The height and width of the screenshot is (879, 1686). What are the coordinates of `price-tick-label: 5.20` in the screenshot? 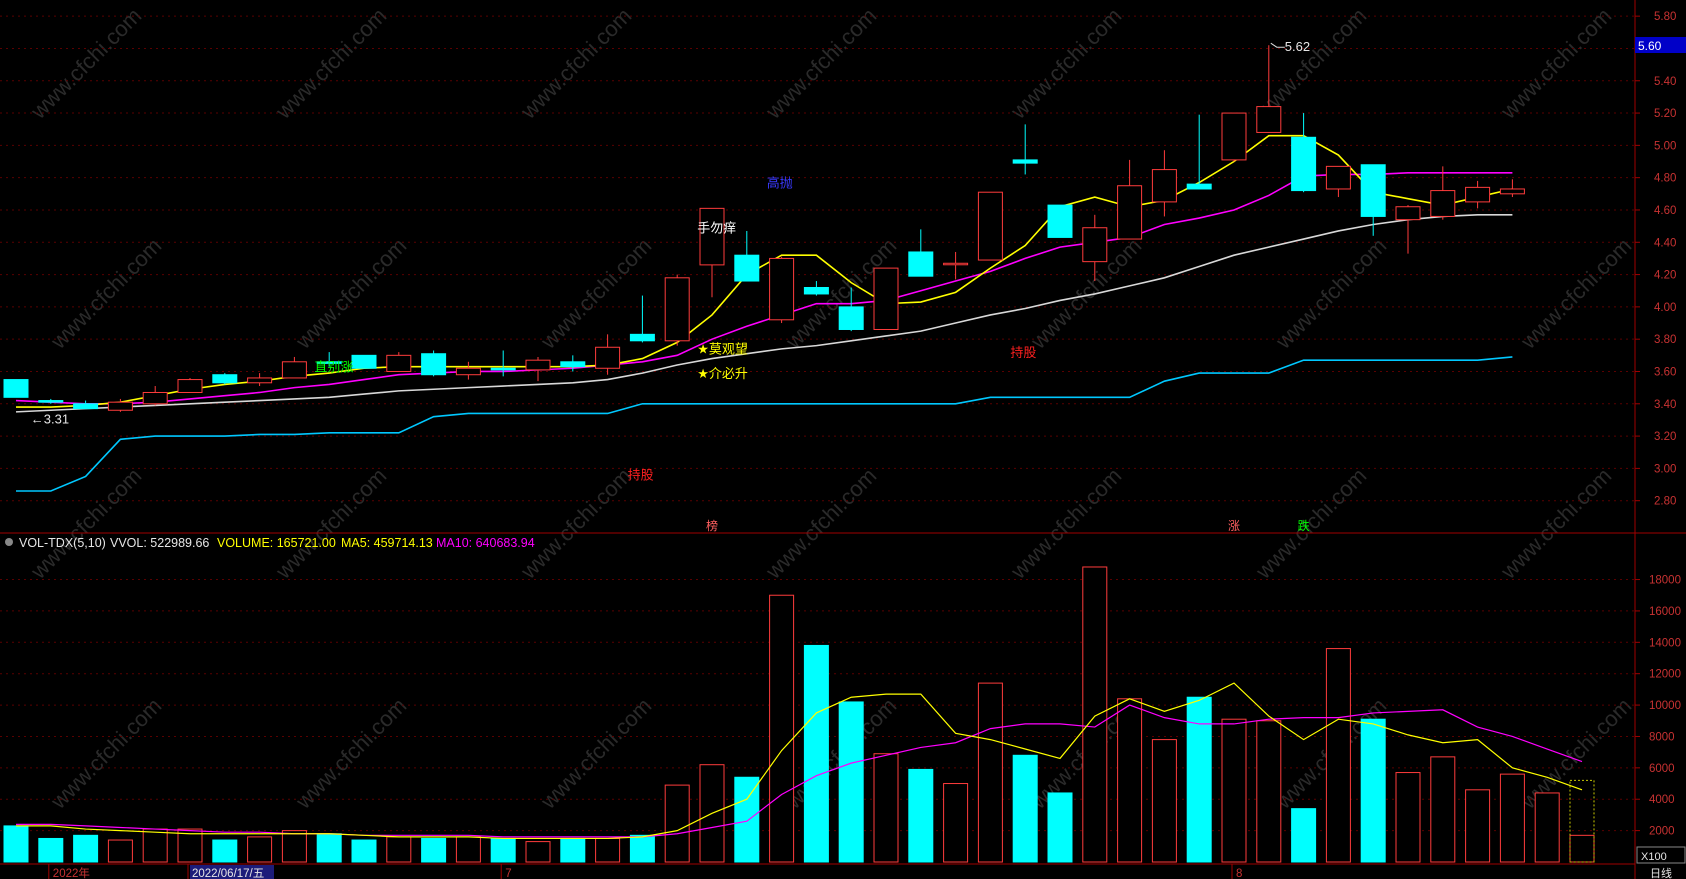 It's located at (1665, 114).